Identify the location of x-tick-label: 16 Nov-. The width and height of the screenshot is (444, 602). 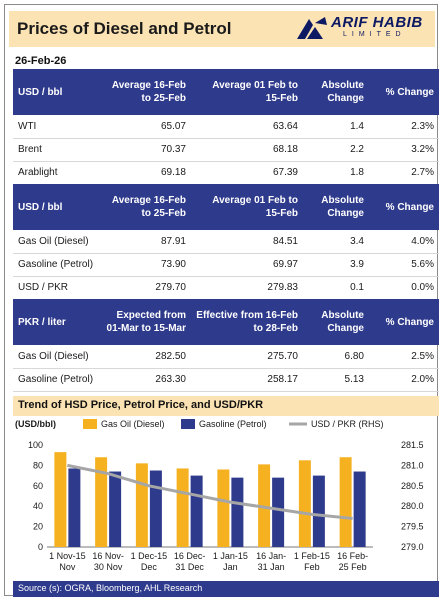
(108, 556).